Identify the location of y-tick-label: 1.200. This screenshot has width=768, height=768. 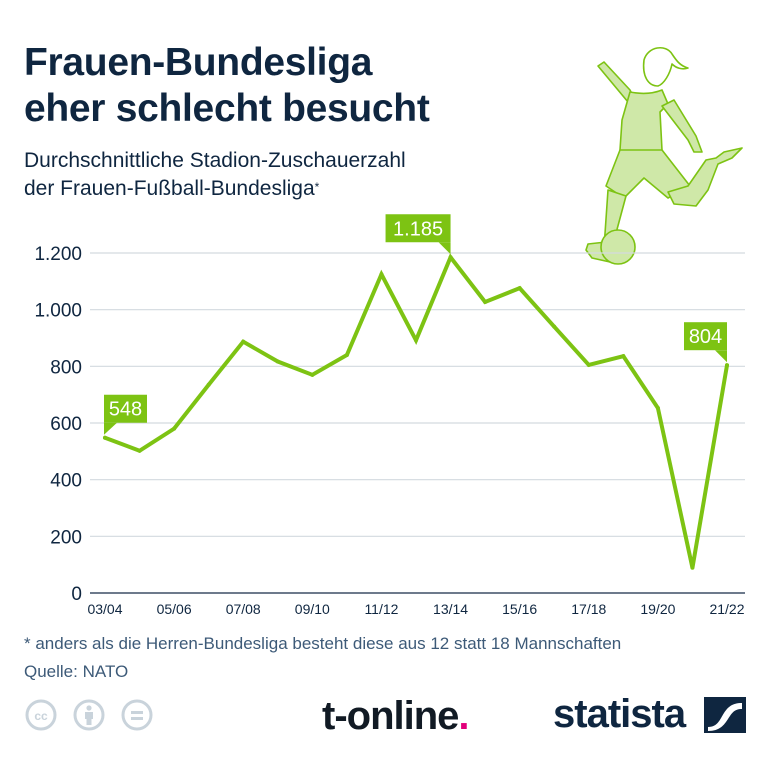
(58, 254).